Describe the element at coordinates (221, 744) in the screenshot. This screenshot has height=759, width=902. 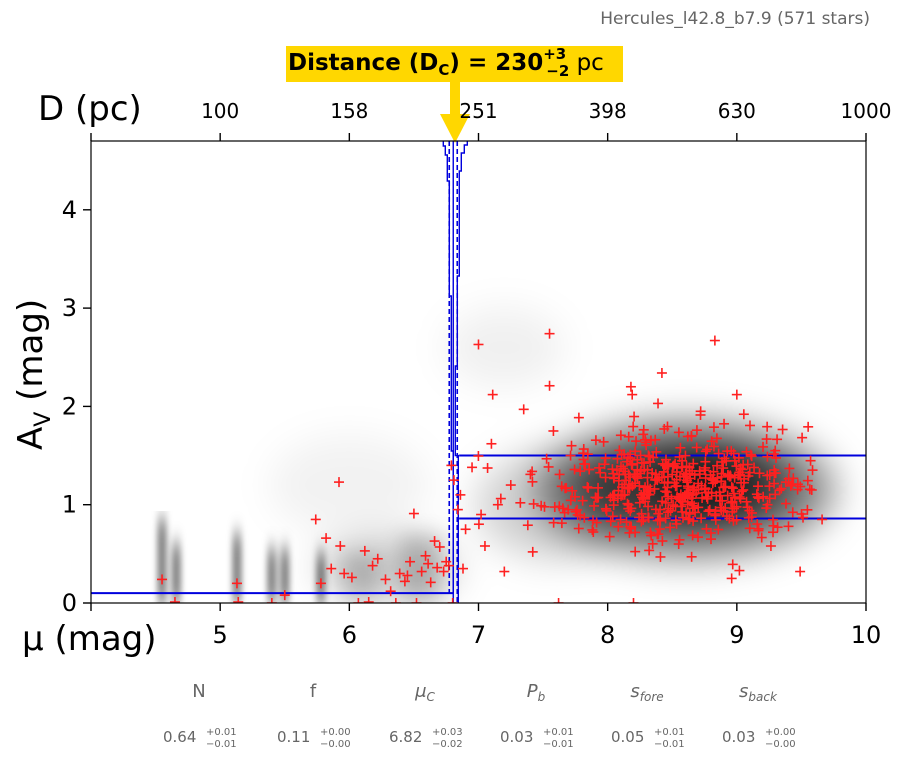
I see `param-minus: −0.01` at that location.